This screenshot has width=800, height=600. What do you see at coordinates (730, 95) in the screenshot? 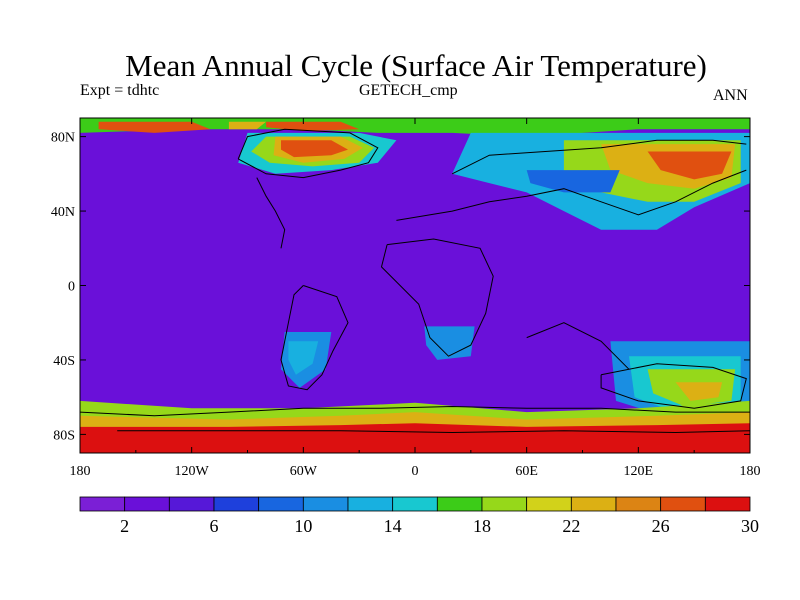
I see `season-label: ANN` at bounding box center [730, 95].